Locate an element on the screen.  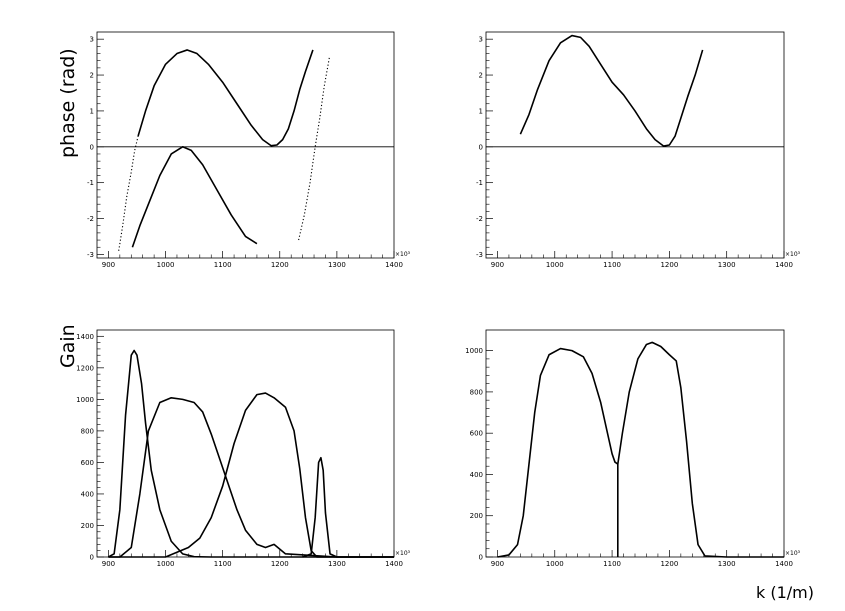
y-tick-label: 1400 is located at coordinates (85, 337).